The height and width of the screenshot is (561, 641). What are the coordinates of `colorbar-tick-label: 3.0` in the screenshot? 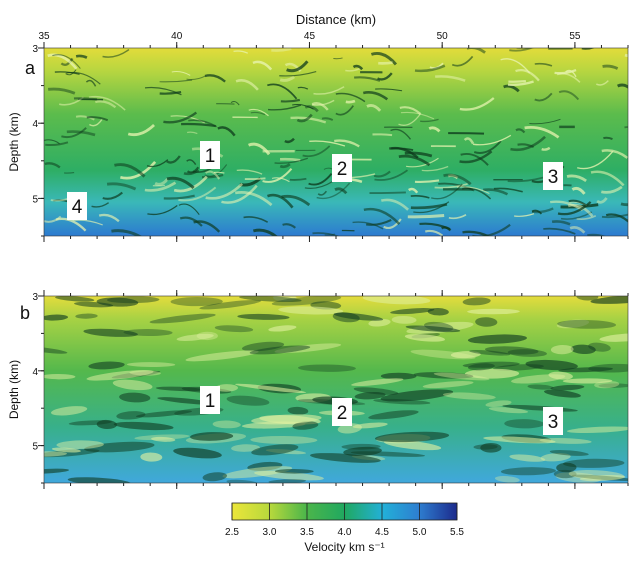 It's located at (270, 532).